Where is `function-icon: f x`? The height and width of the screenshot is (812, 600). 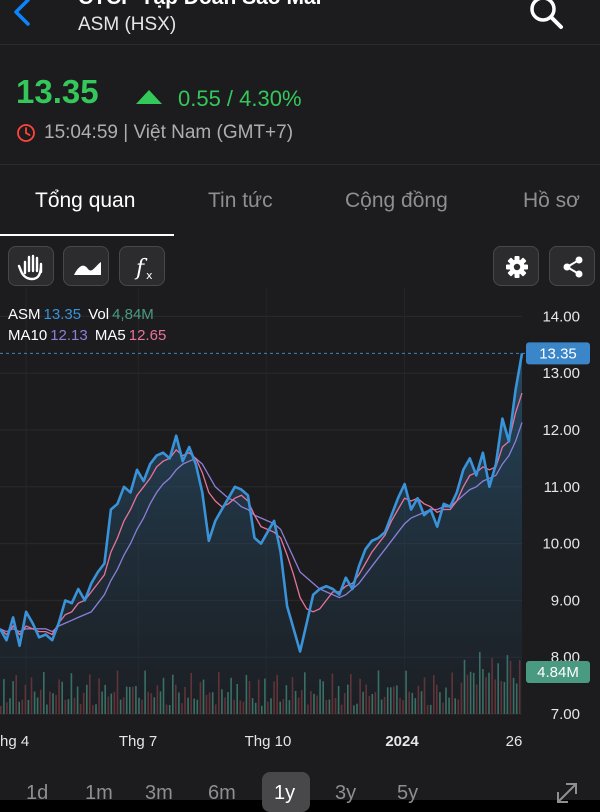 function-icon: f x is located at coordinates (143, 269).